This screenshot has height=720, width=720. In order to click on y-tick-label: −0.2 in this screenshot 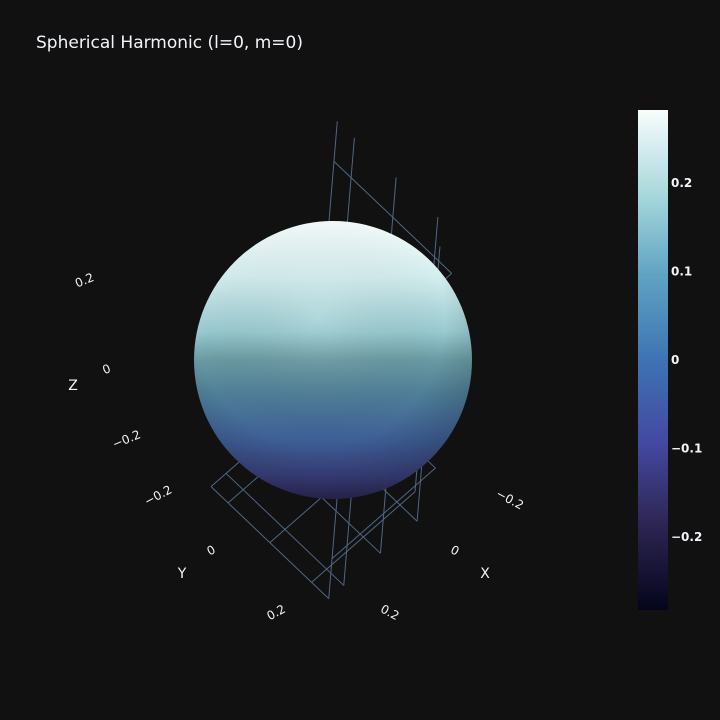, I will do `click(158, 495)`.